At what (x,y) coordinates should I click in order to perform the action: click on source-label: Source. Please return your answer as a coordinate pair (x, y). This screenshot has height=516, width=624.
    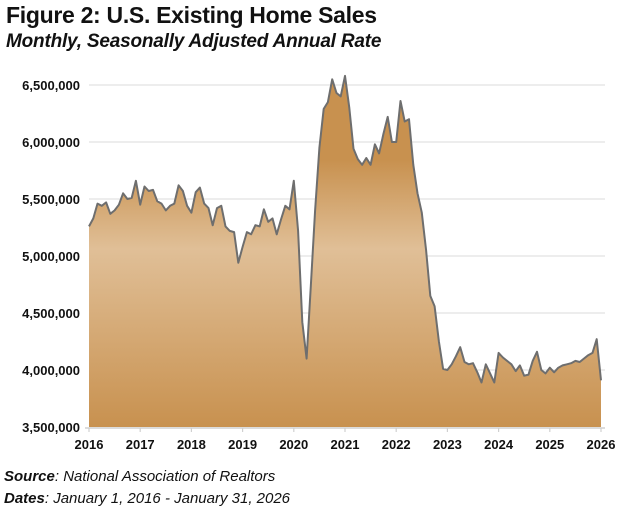
    Looking at the image, I should click on (29, 476).